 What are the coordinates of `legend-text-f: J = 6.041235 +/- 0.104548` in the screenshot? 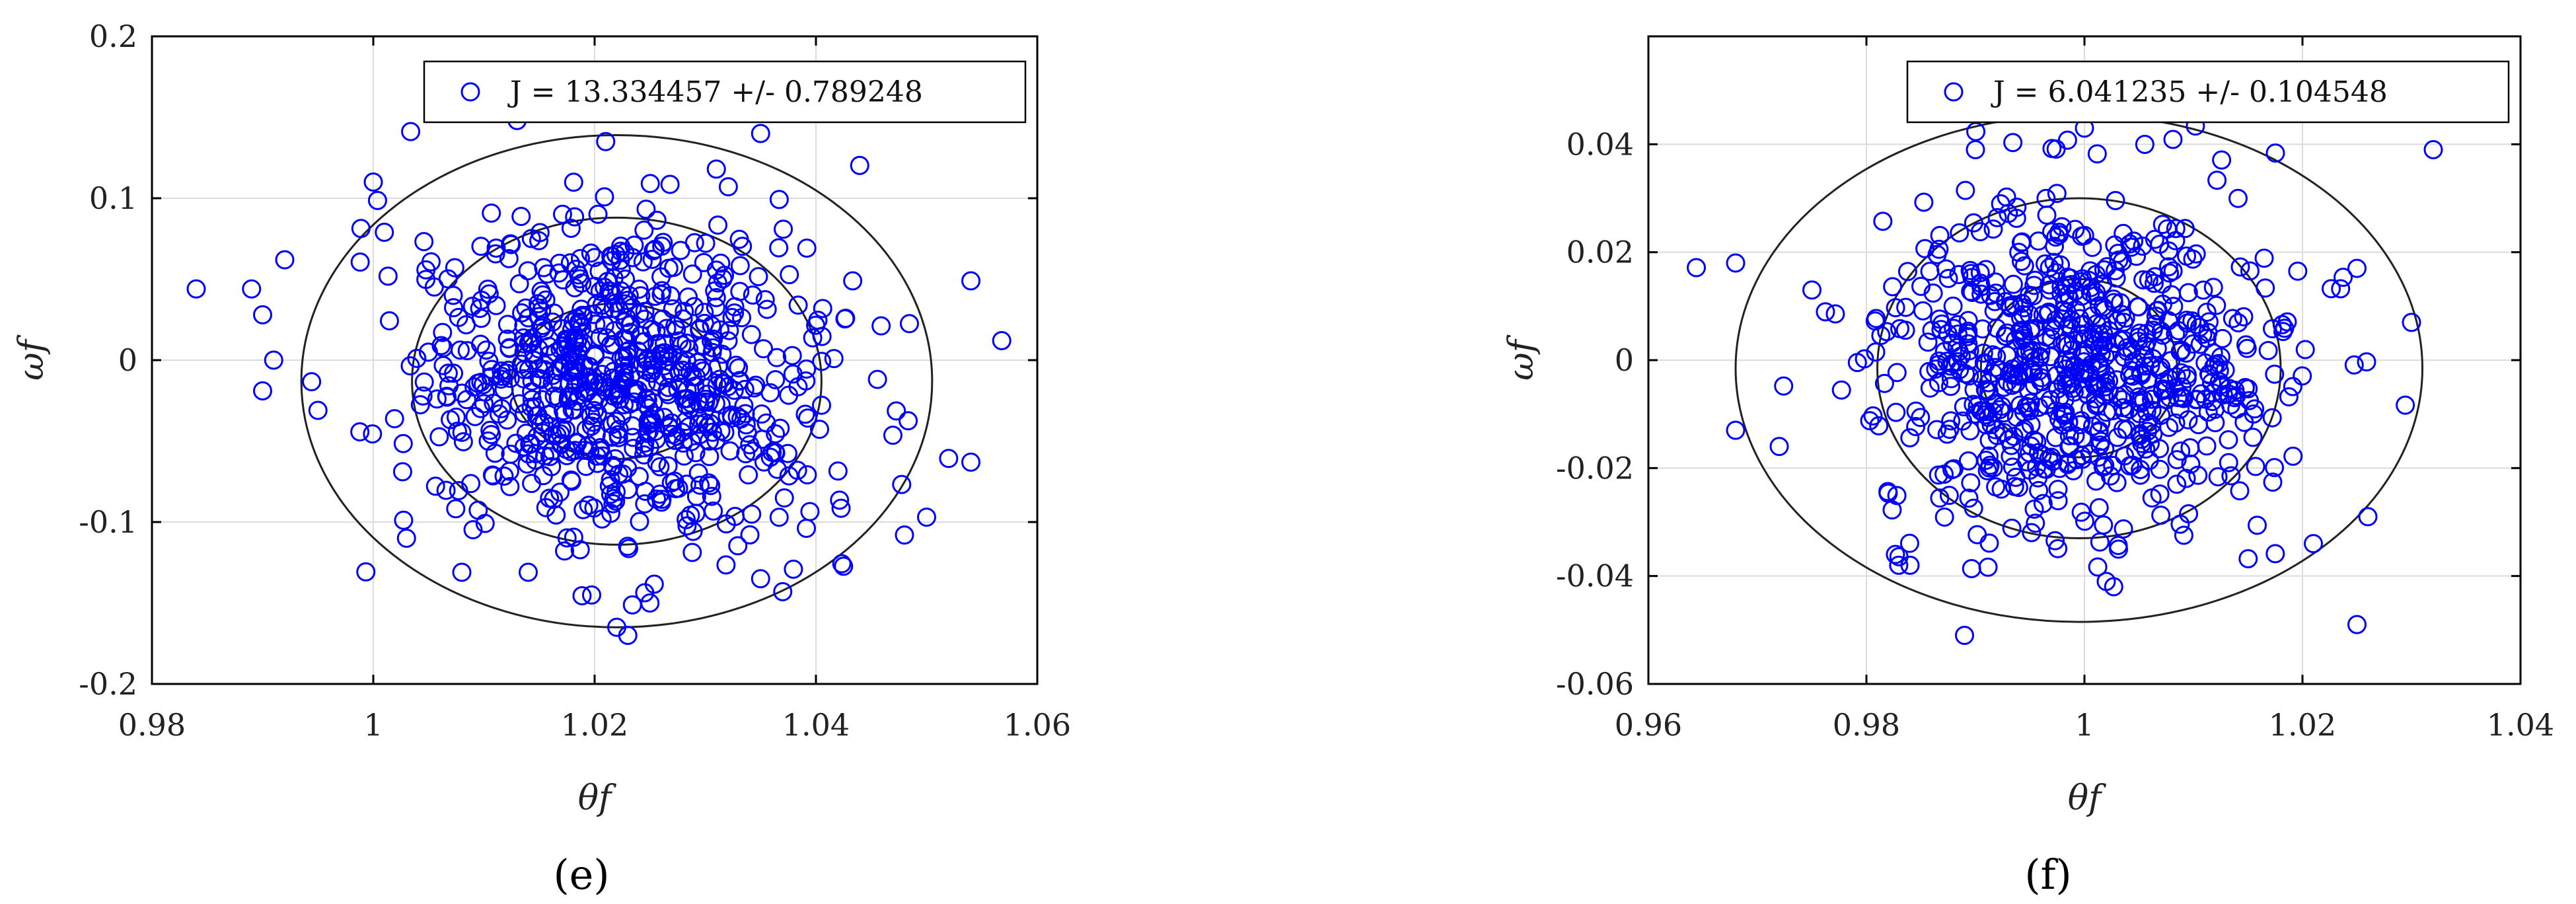 It's located at (2189, 92).